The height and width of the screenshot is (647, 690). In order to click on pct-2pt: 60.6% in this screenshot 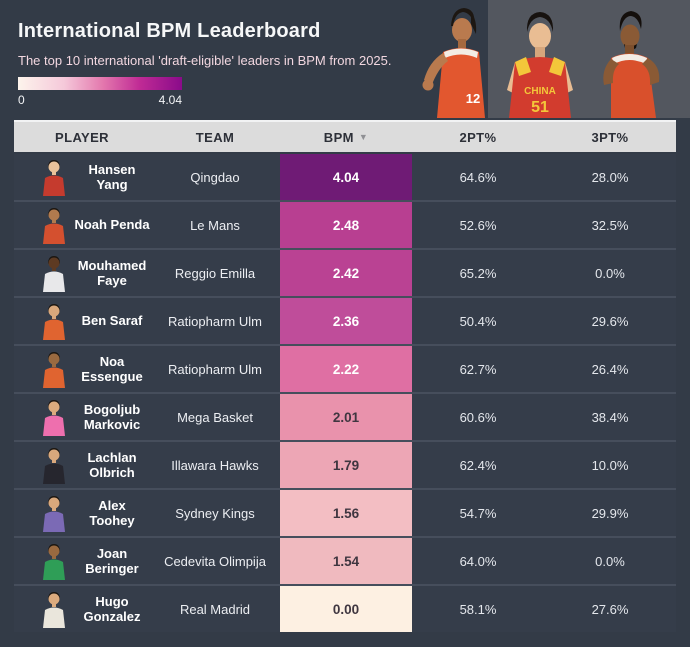, I will do `click(478, 417)`.